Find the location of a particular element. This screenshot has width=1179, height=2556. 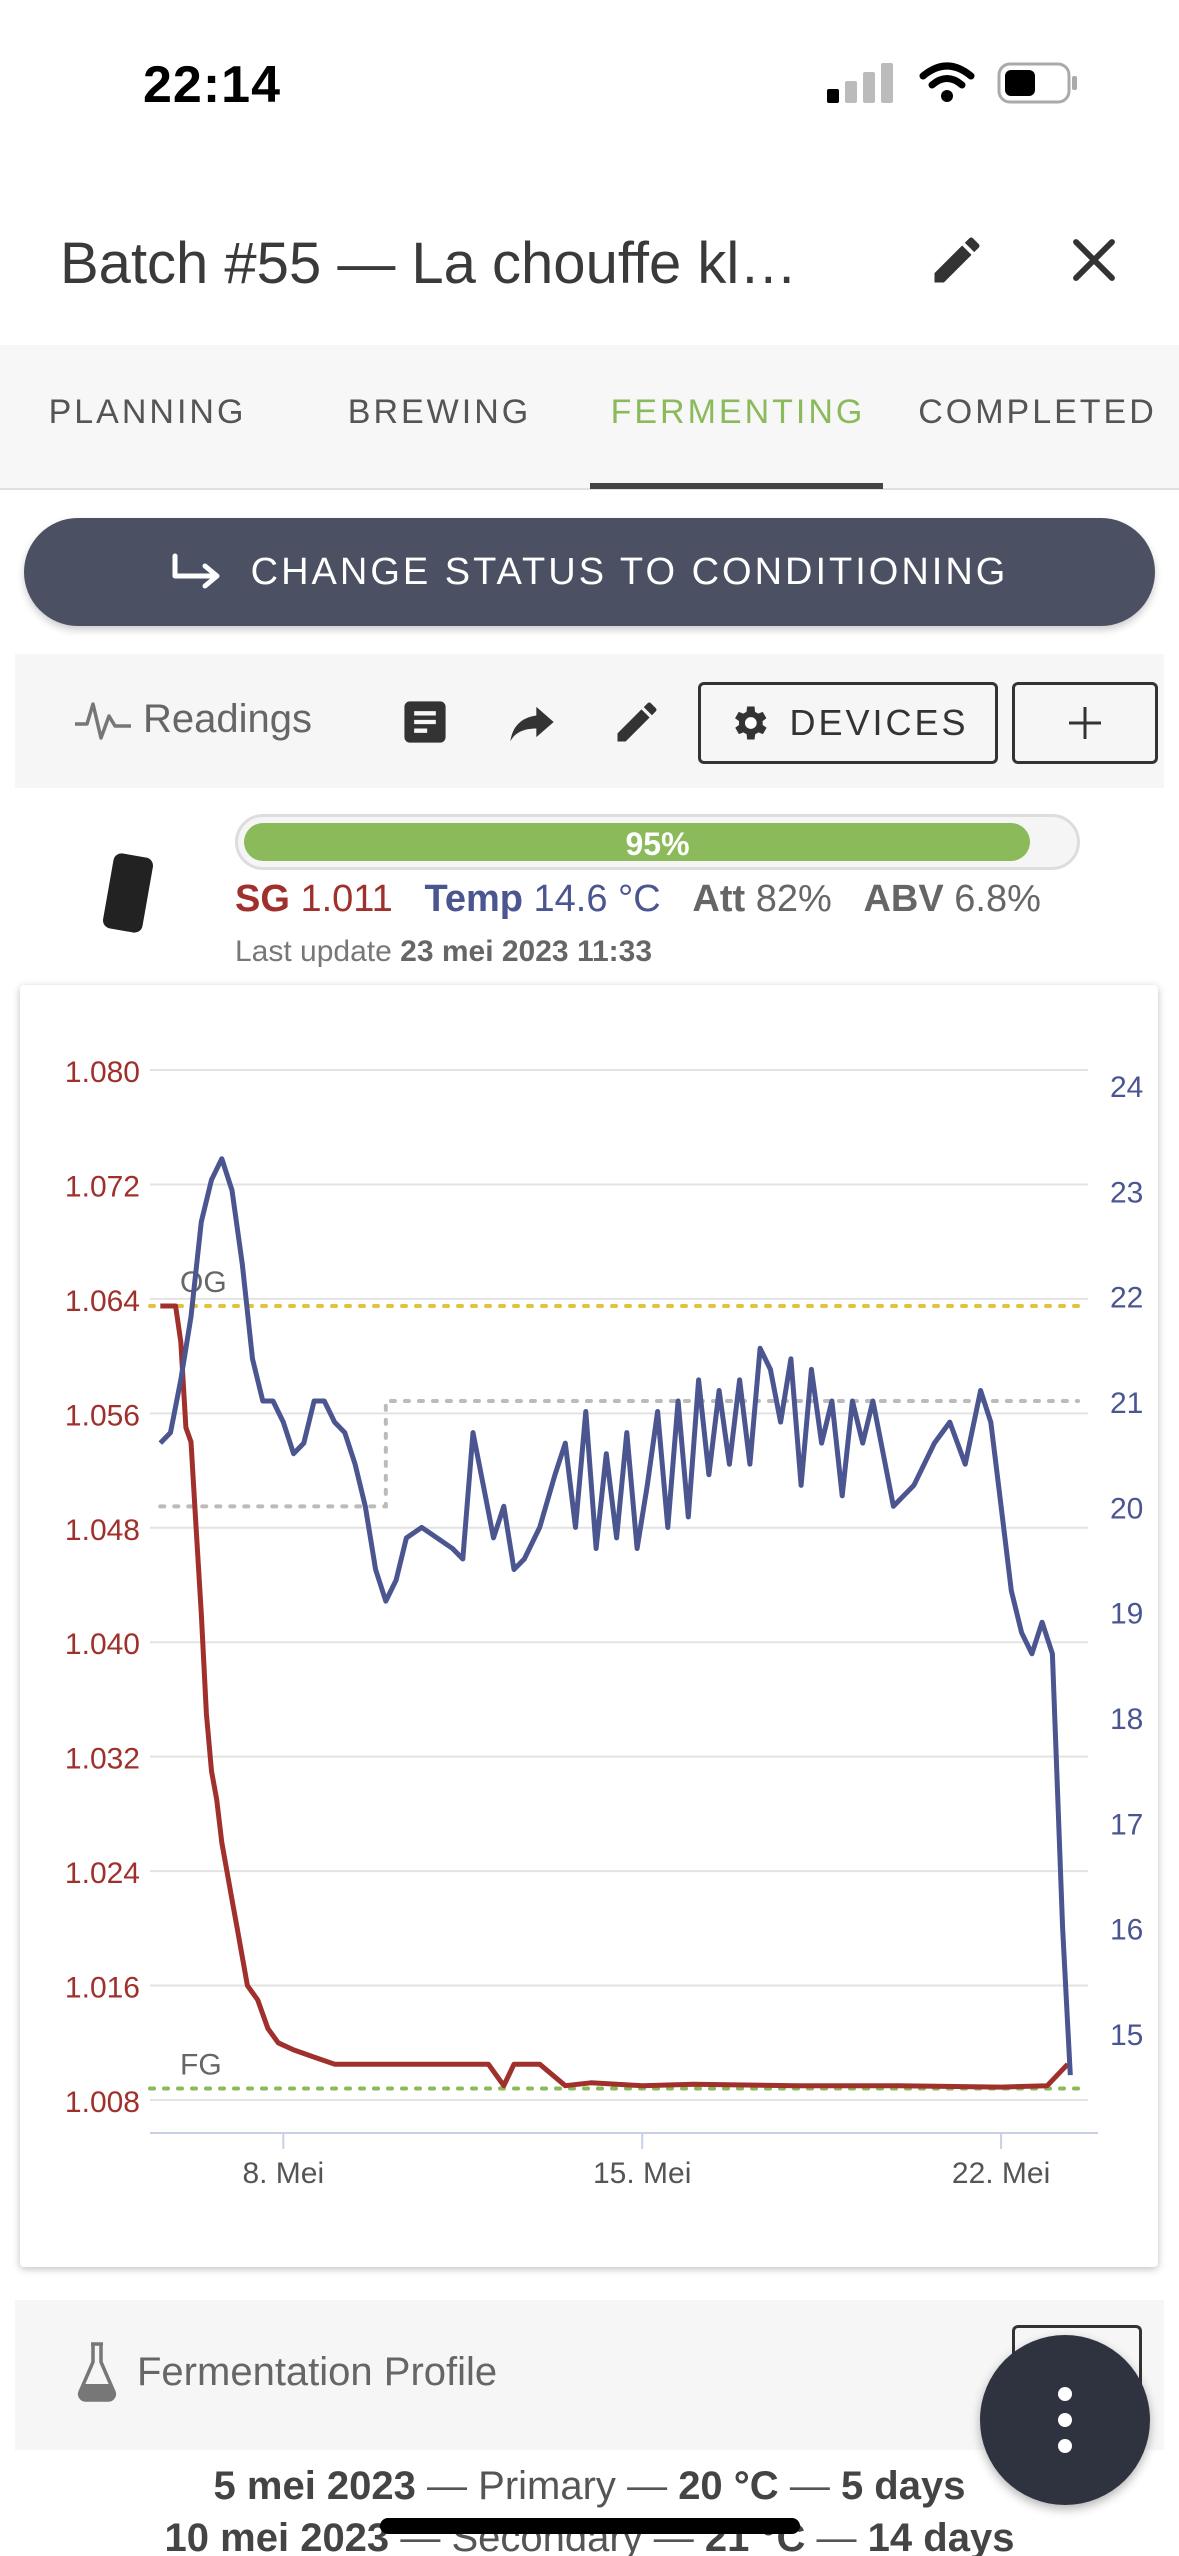

device-metrics: SG 1.011 Temp 14.6 °C Att 82% ABV 6.8% is located at coordinates (638, 899).